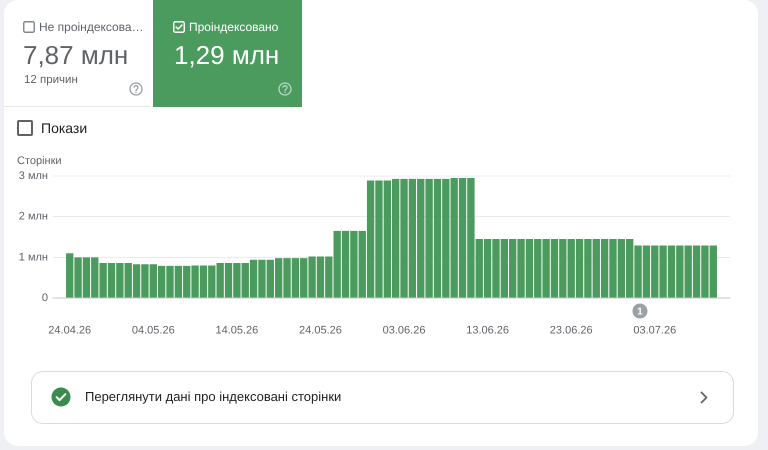  What do you see at coordinates (571, 330) in the screenshot?
I see `x-tick-label: 23.06.26` at bounding box center [571, 330].